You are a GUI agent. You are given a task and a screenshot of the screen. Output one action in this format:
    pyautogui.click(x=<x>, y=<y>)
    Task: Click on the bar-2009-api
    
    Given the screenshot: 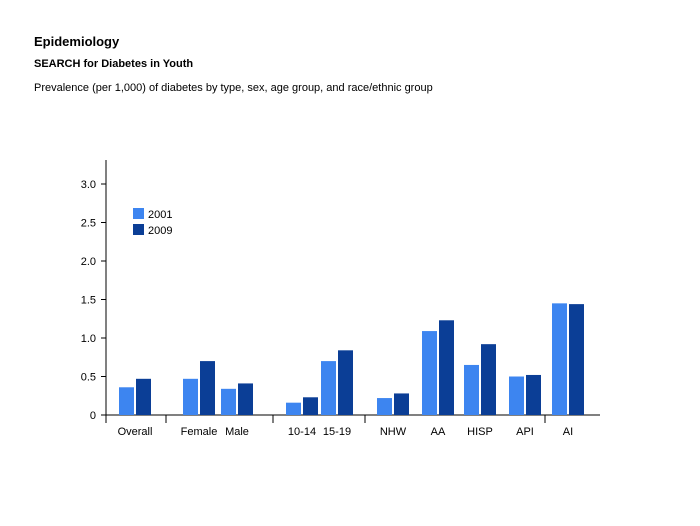 What is the action you would take?
    pyautogui.click(x=533, y=394)
    